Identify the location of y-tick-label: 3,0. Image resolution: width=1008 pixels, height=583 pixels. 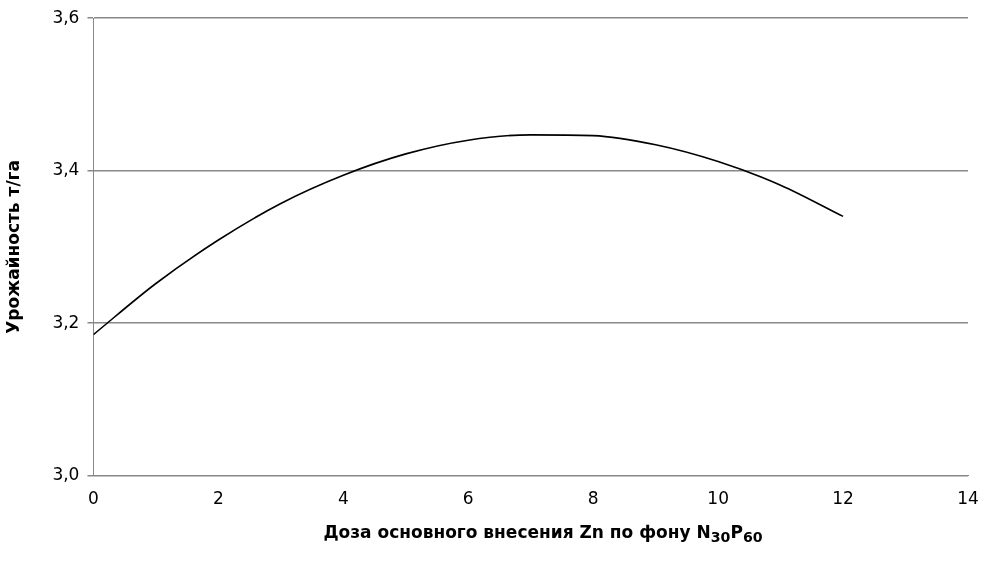
(66, 474).